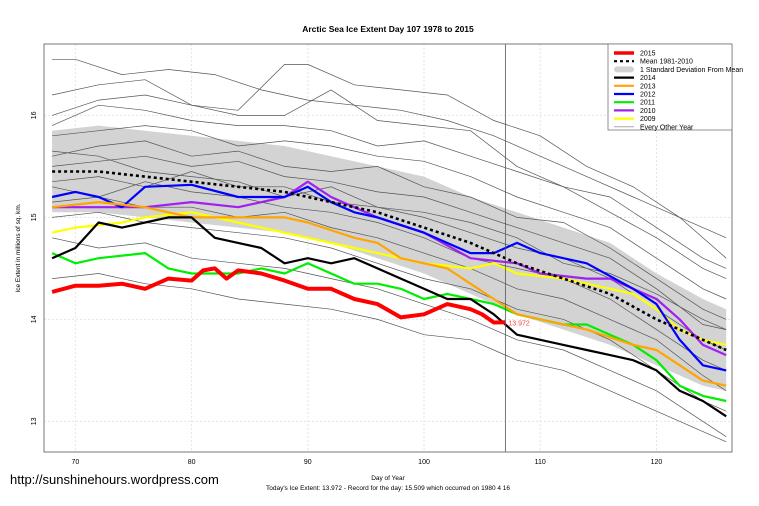 The image size is (759, 506). I want to click on legend-label: Every Other Year, so click(667, 127).